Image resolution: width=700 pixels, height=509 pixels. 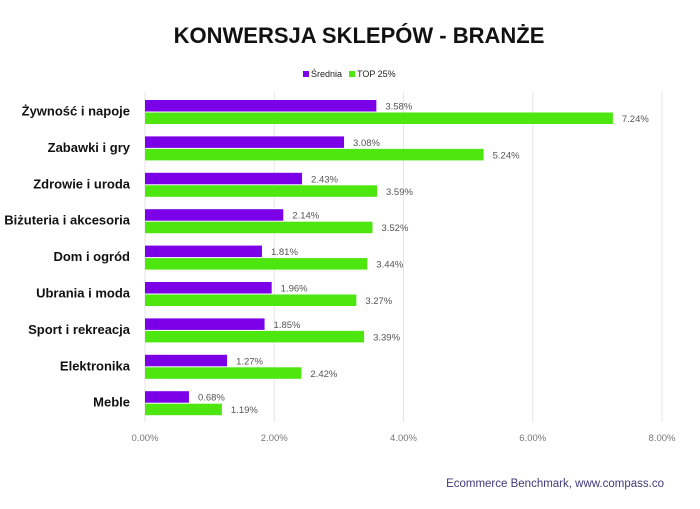 I want to click on category-label: Meble, so click(x=111, y=402).